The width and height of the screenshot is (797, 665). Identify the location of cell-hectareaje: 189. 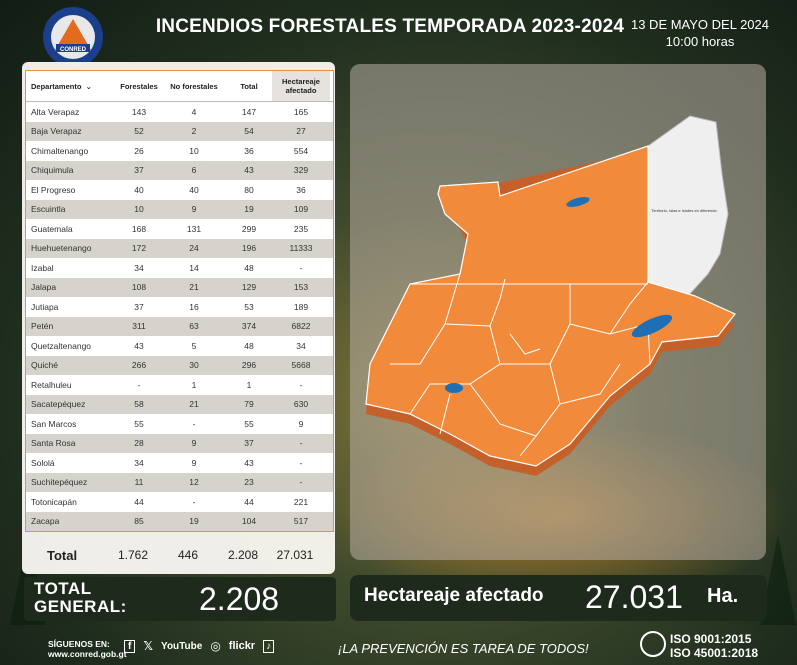
(301, 306).